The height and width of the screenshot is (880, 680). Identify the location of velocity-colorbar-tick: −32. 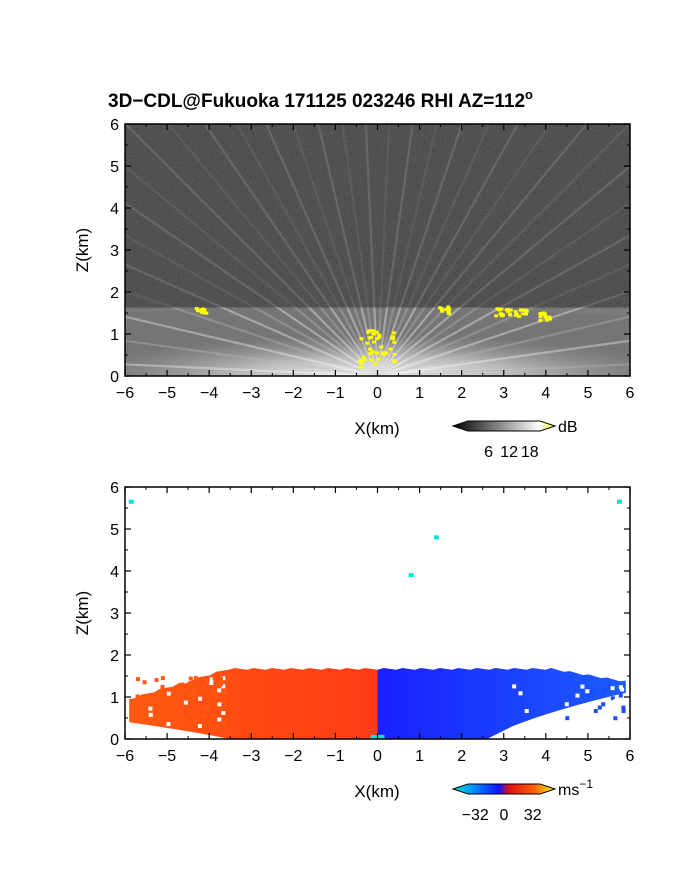
(475, 815).